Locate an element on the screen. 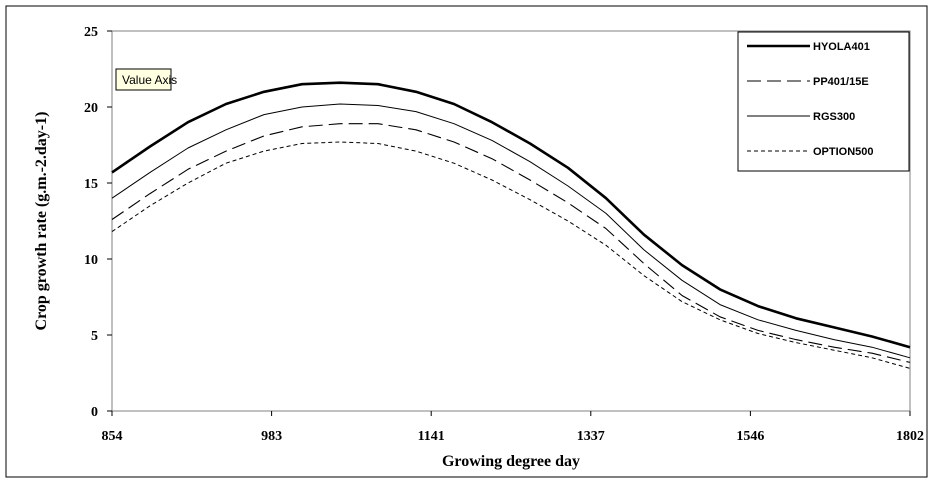 The width and height of the screenshot is (933, 488). y-tick-label: 15 is located at coordinates (91, 184).